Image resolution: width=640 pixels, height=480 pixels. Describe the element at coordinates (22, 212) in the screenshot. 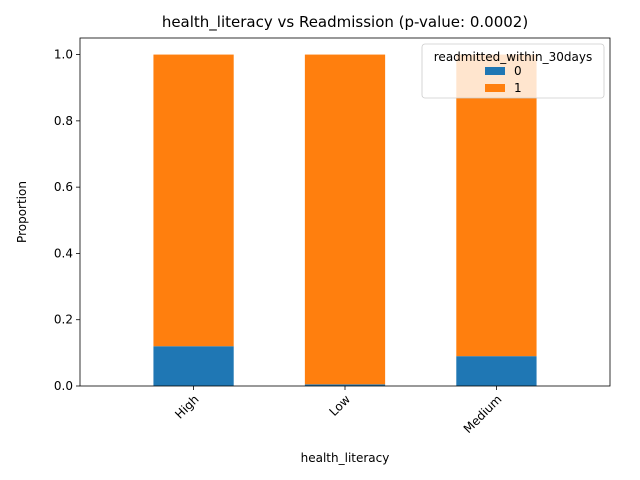

I see `y-axis-label: Proportion` at that location.